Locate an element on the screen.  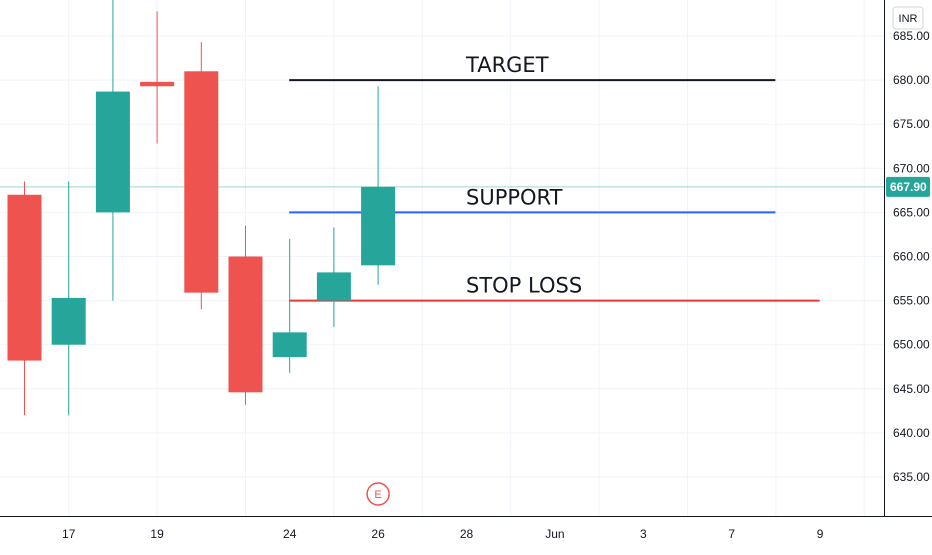
y-tick-label: 655.00 is located at coordinates (911, 301).